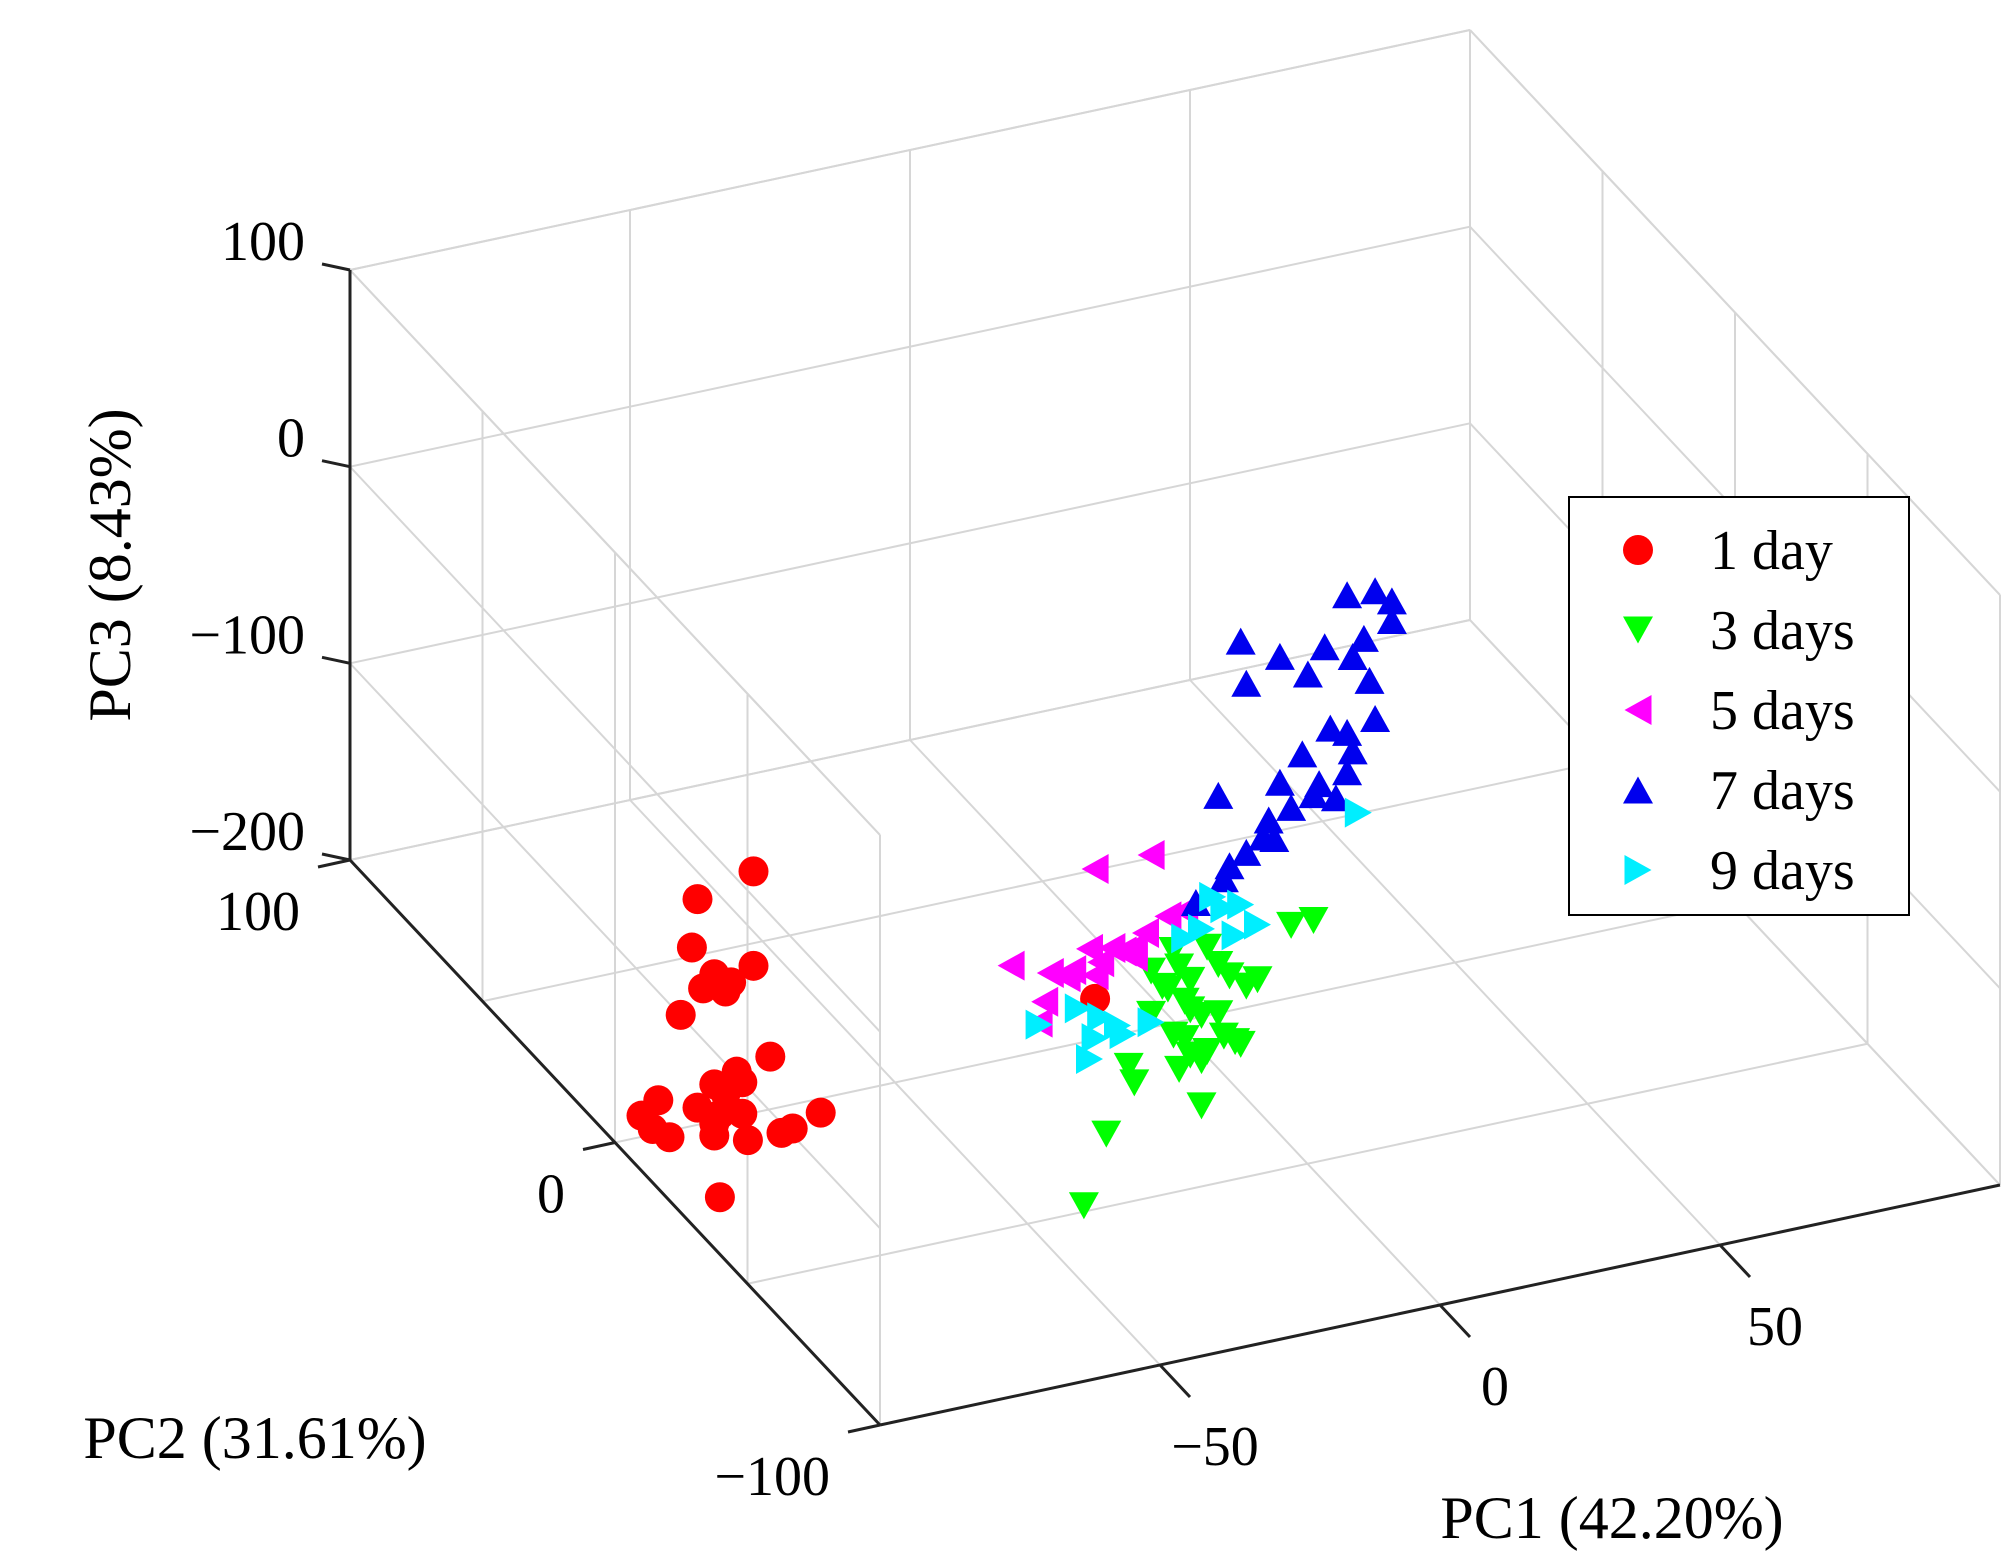  What do you see at coordinates (1739, 706) in the screenshot?
I see `legend-box` at bounding box center [1739, 706].